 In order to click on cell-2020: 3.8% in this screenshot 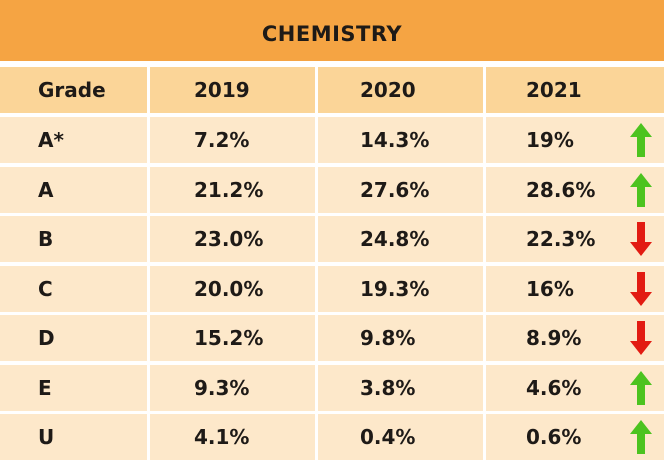, I will do `click(400, 388)`.